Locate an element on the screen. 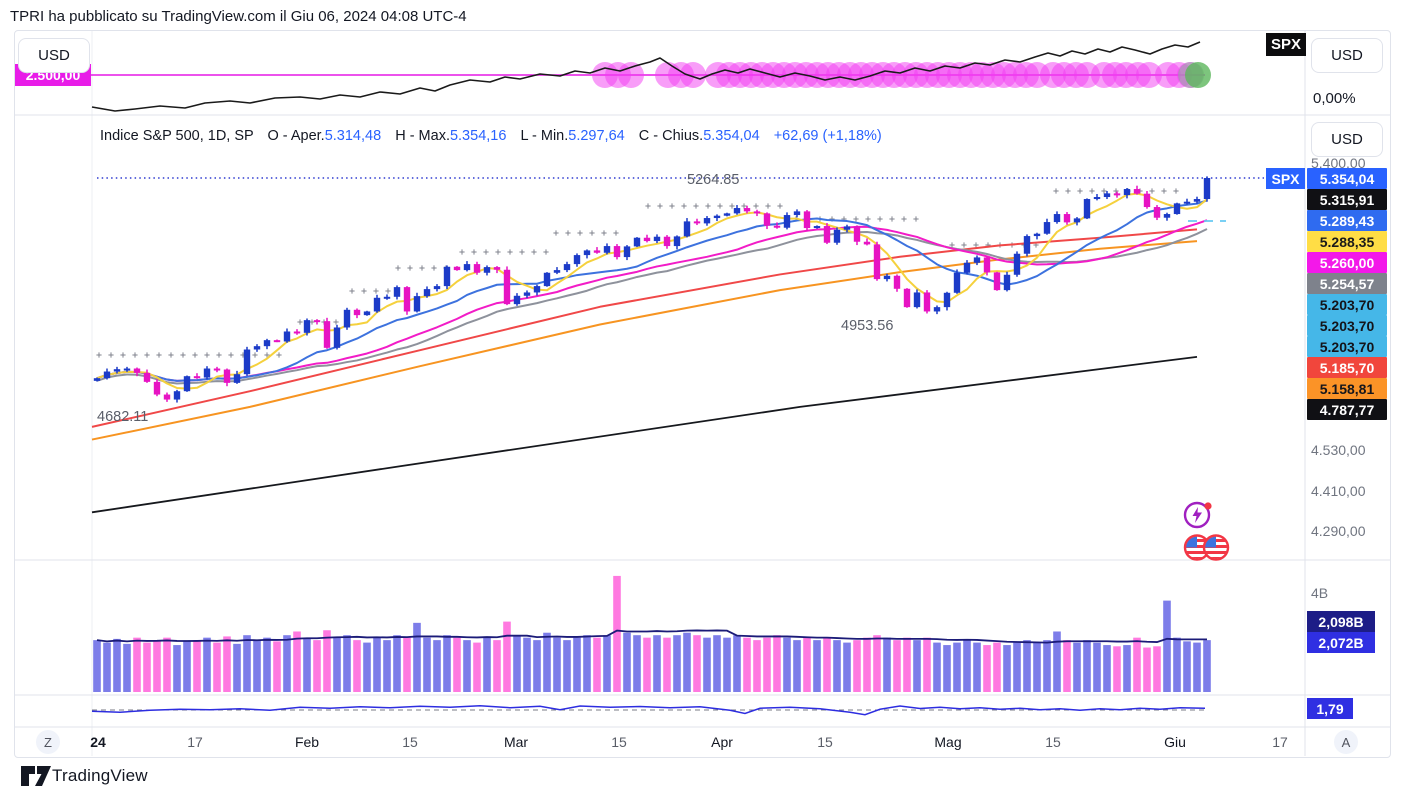 This screenshot has height=801, width=1401. price-scale-label: 5.400,00 is located at coordinates (1338, 163).